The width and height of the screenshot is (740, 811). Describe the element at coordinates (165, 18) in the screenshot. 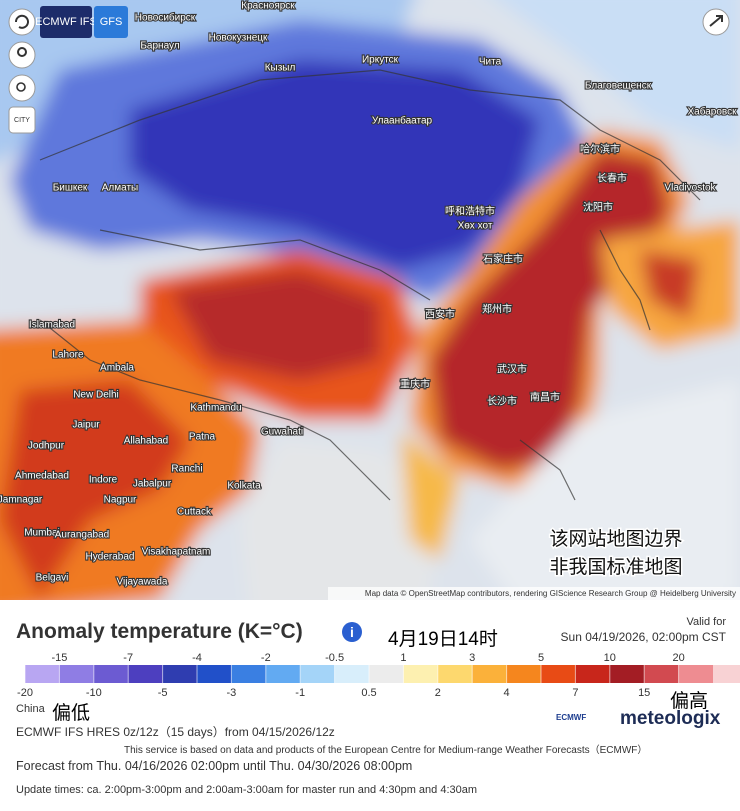

I see `place-label: Новосибирск` at that location.